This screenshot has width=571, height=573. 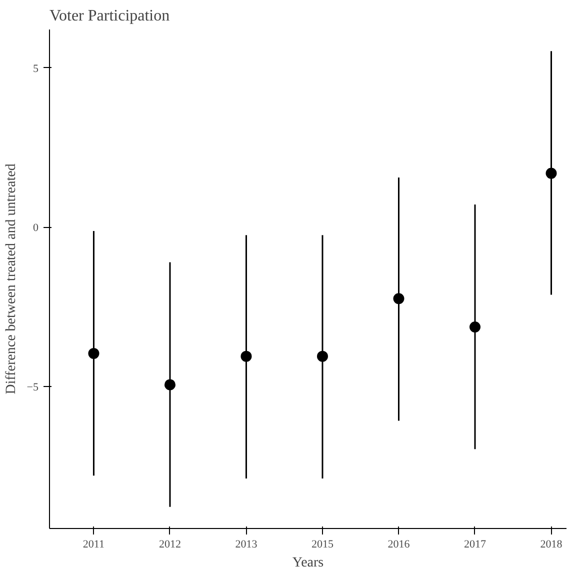 What do you see at coordinates (551, 544) in the screenshot?
I see `x-tick-label: 2018` at bounding box center [551, 544].